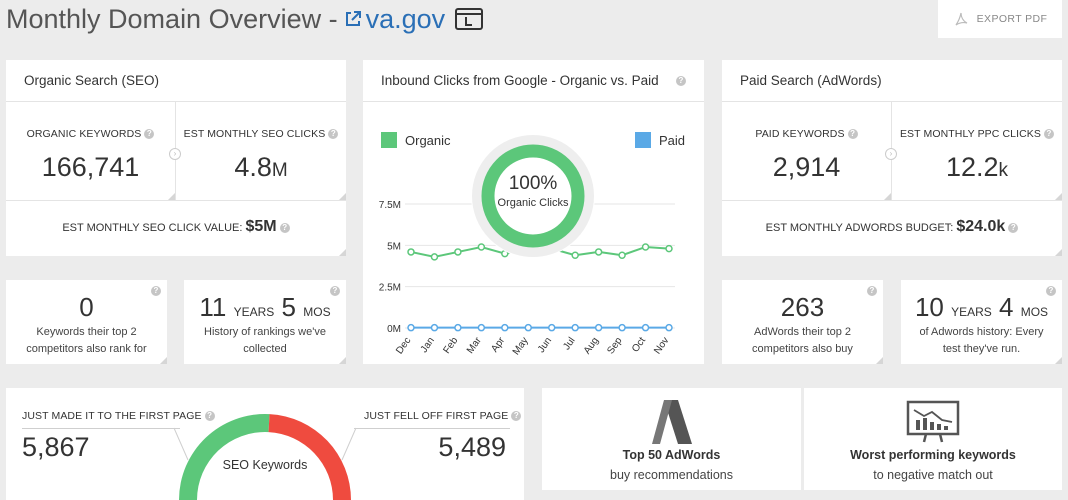 This screenshot has width=1068, height=500. I want to click on leader-line-left, so click(181, 444).